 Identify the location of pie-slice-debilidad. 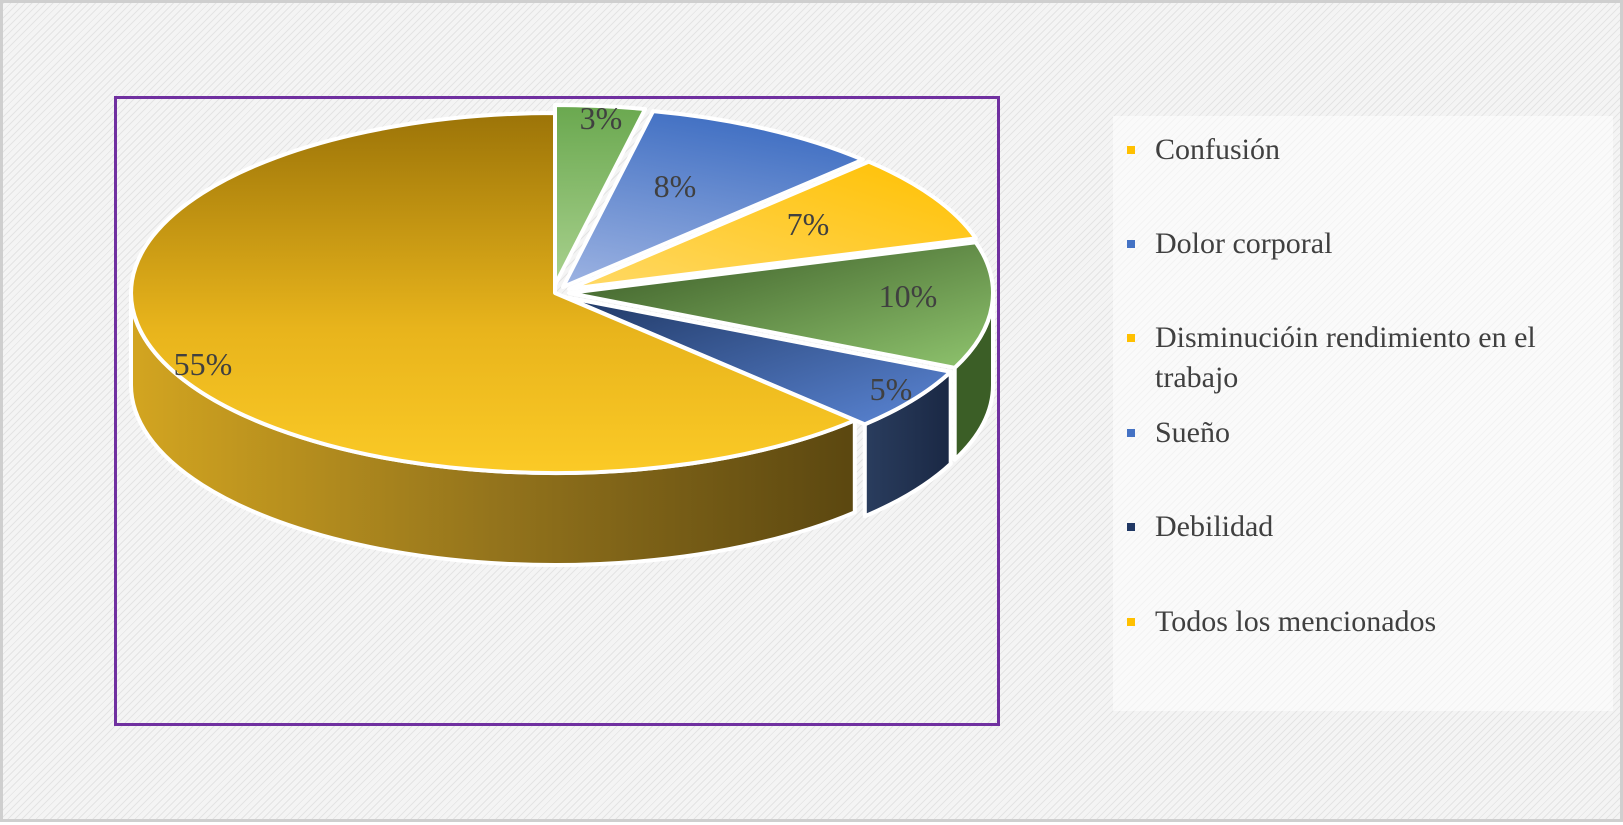
(758, 361).